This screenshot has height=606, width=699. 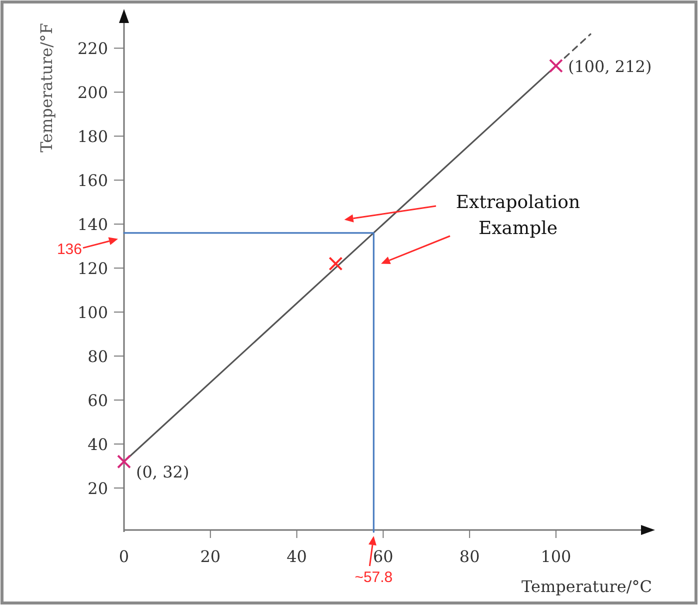 What do you see at coordinates (92, 136) in the screenshot?
I see `y-tick-label: 180` at bounding box center [92, 136].